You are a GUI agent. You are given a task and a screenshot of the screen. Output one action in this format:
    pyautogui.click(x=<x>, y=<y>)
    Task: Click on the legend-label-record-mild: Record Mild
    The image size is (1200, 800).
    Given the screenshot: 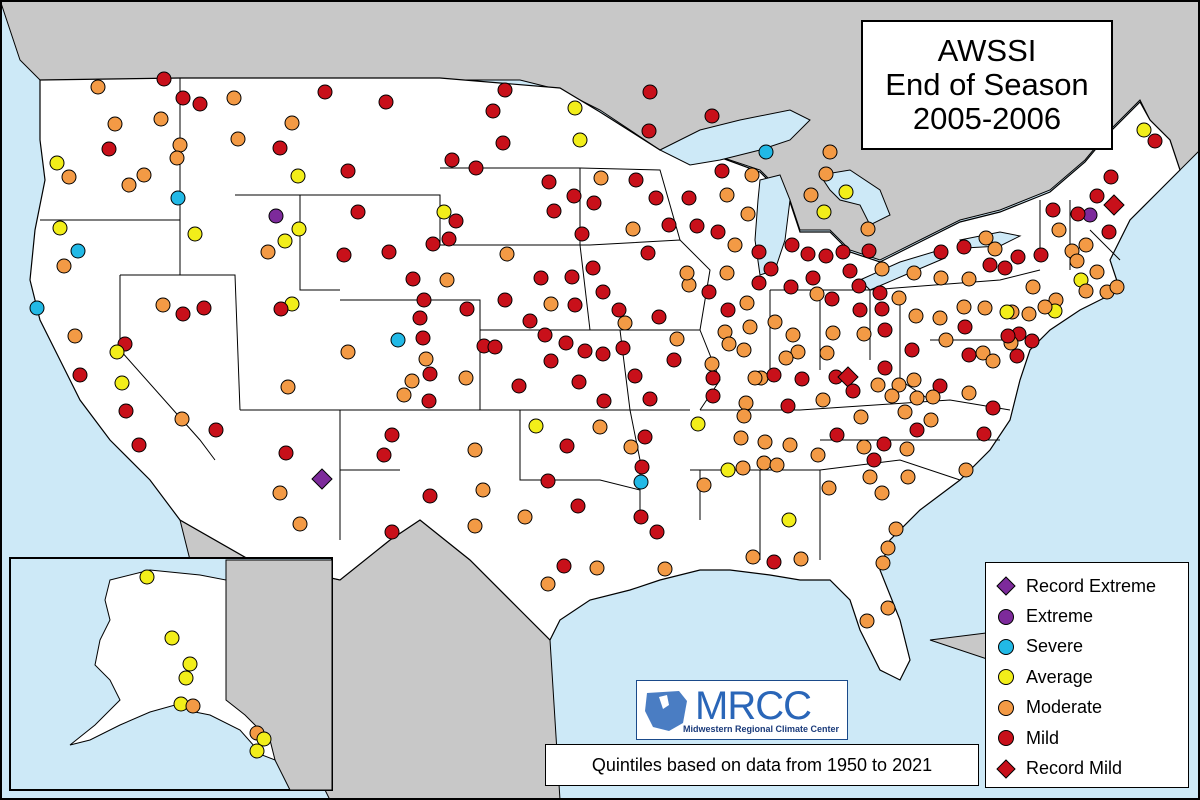 What is the action you would take?
    pyautogui.click(x=1074, y=768)
    